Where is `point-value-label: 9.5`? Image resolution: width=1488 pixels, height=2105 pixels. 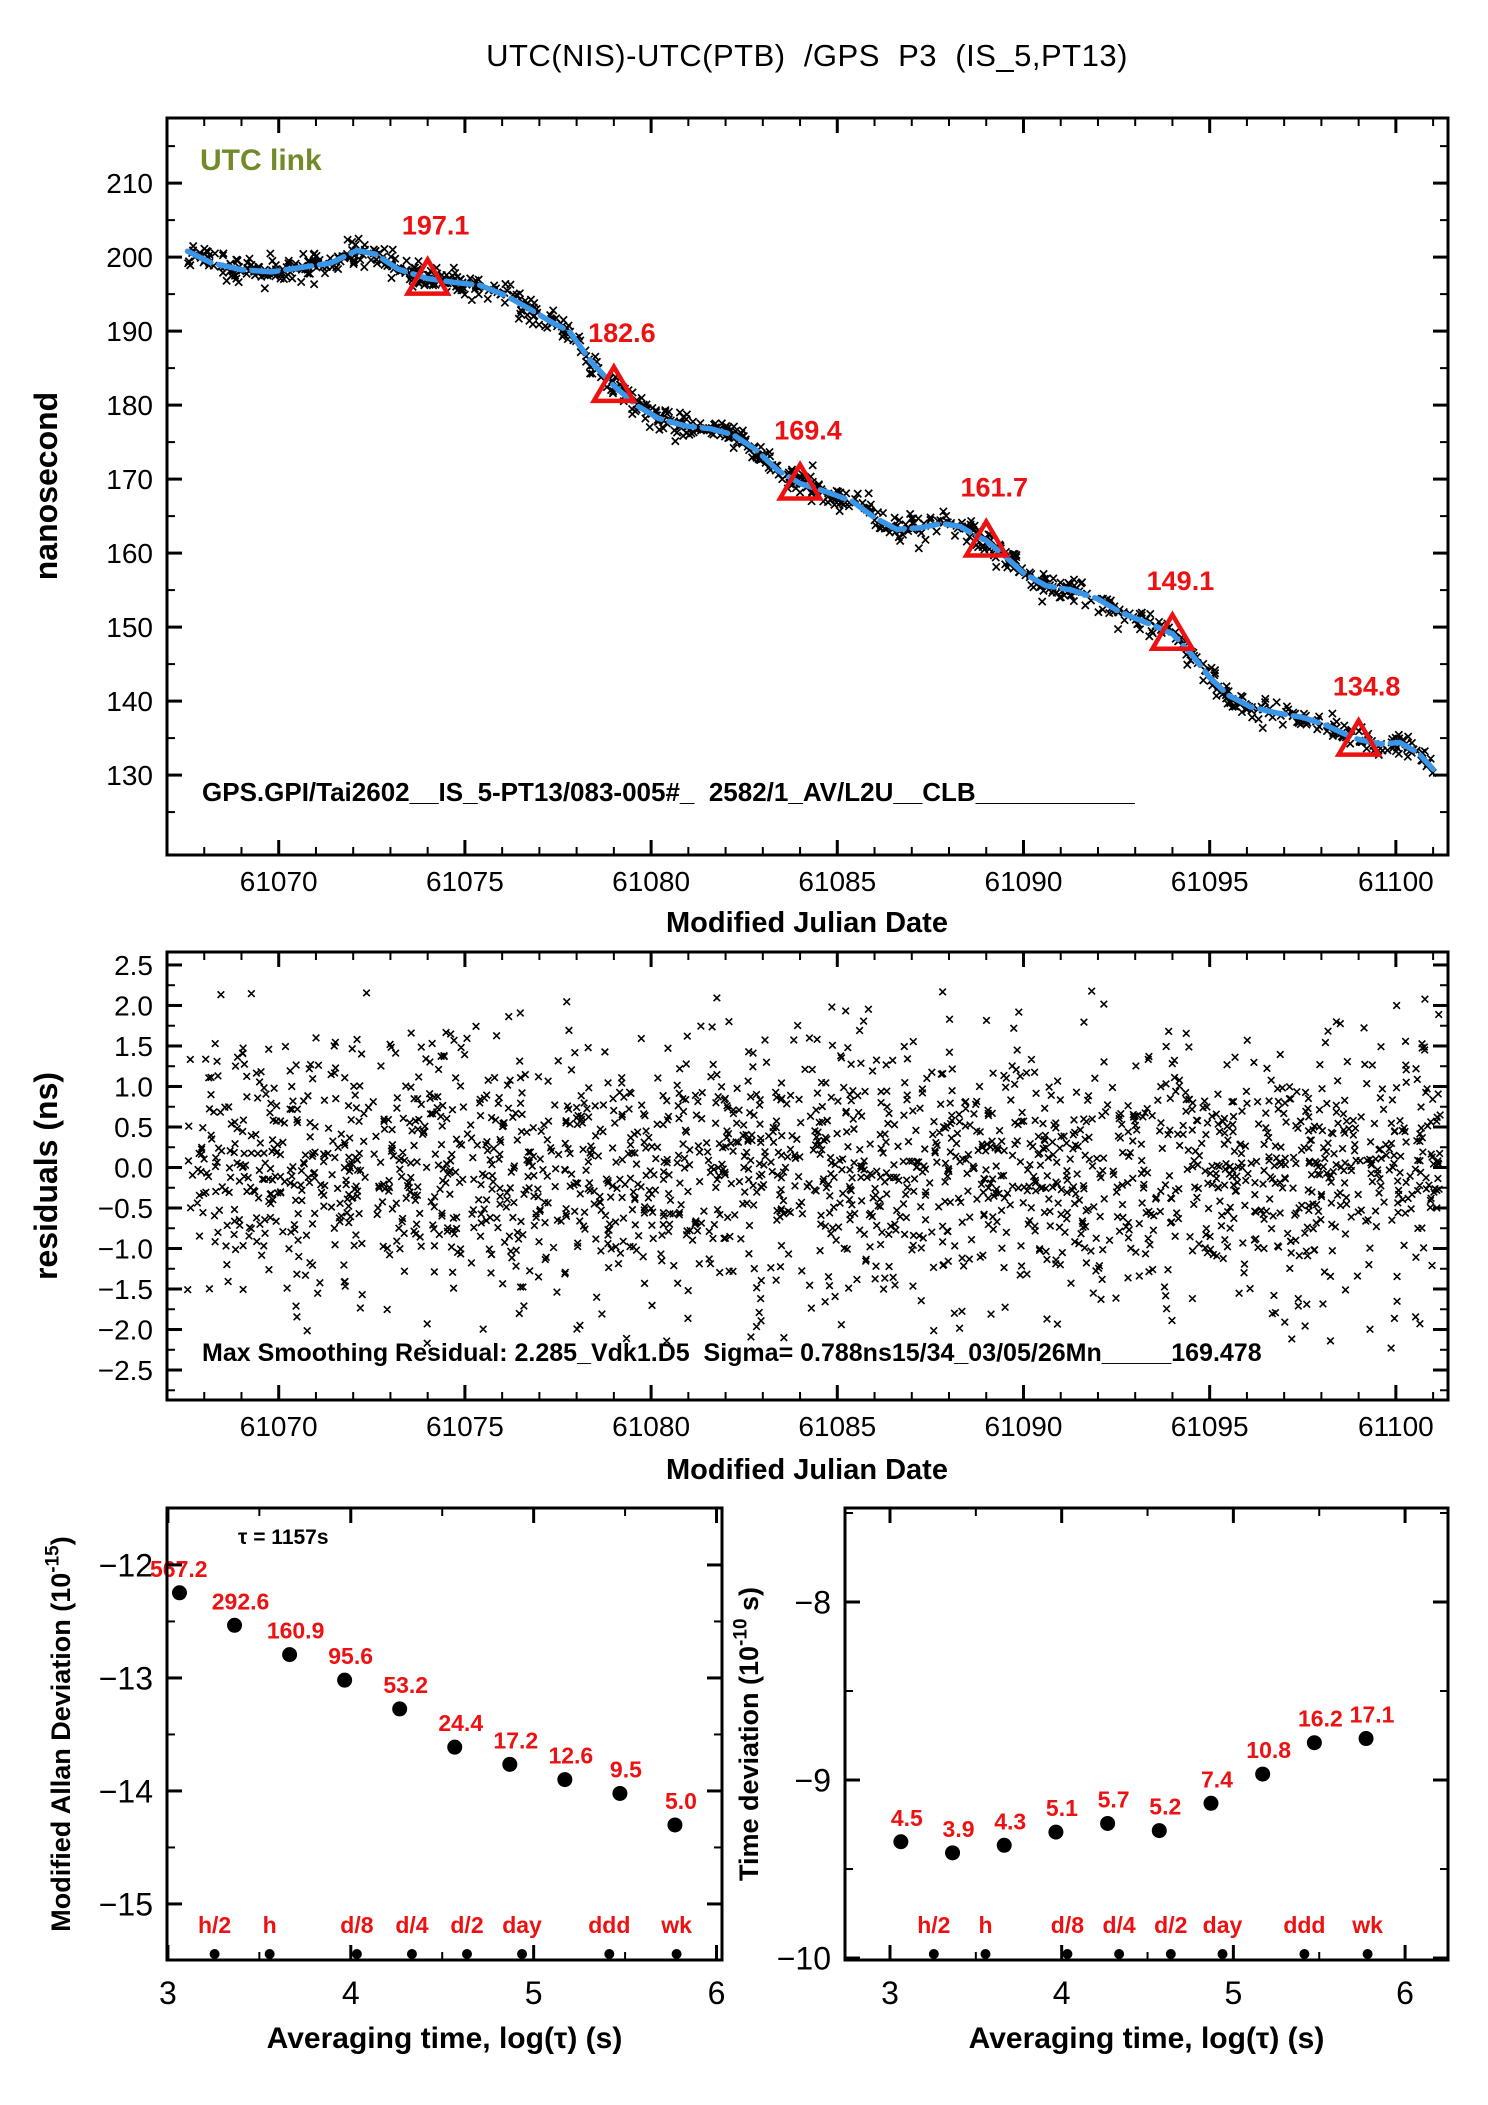 point-value-label: 9.5 is located at coordinates (626, 1769).